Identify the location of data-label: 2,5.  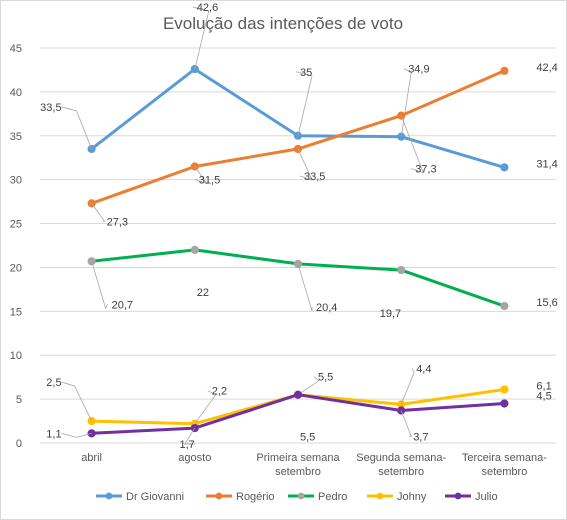
(53, 383).